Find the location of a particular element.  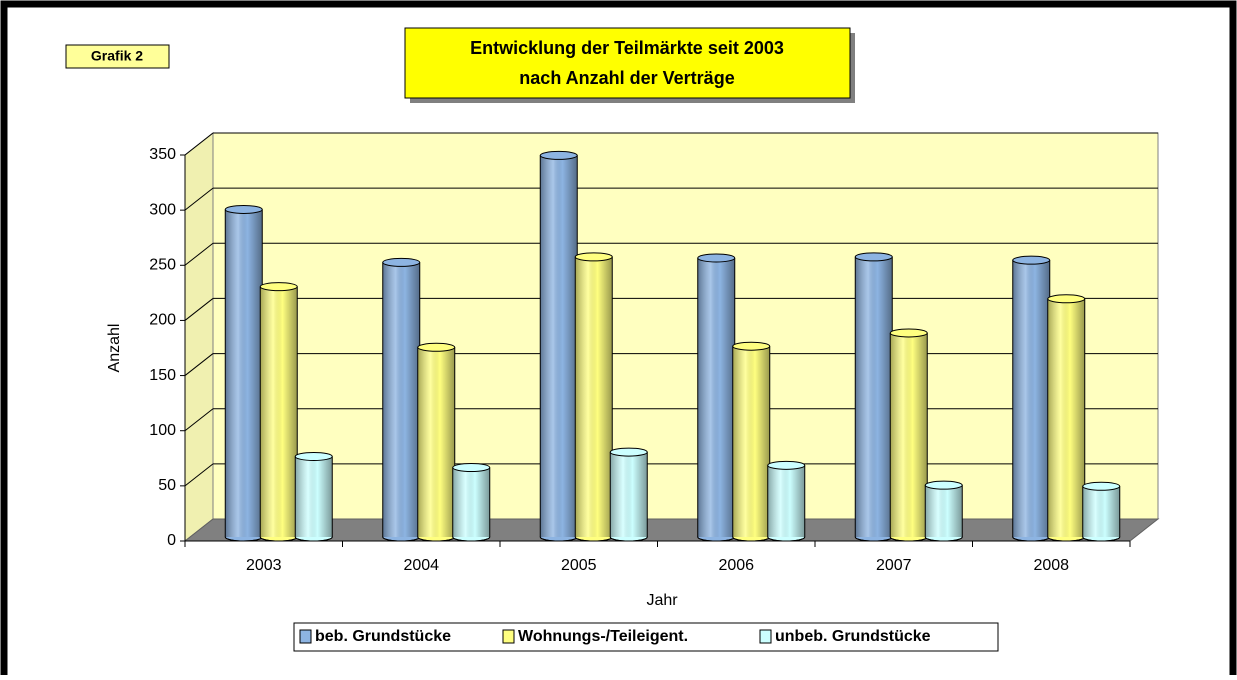

chart-subtitle: nach Anzahl der Verträge is located at coordinates (626, 78).